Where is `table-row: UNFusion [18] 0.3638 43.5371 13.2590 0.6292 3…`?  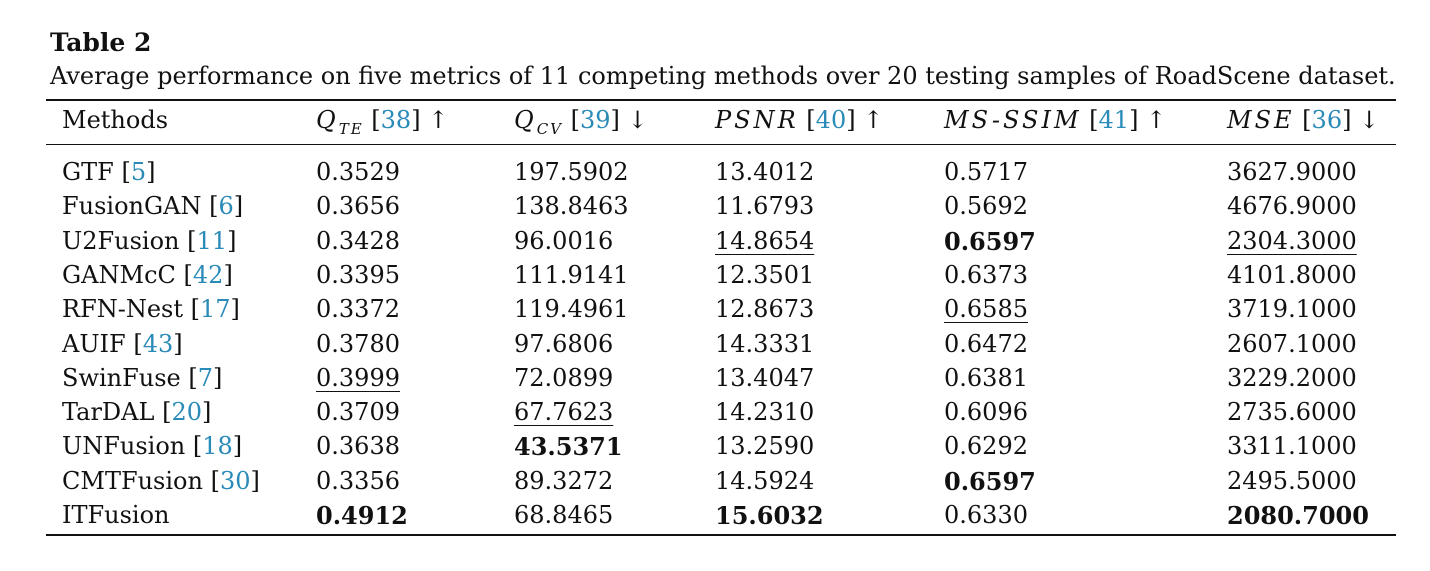 table-row: UNFusion [18] 0.3638 43.5371 13.2590 0.6292 3… is located at coordinates (715, 444).